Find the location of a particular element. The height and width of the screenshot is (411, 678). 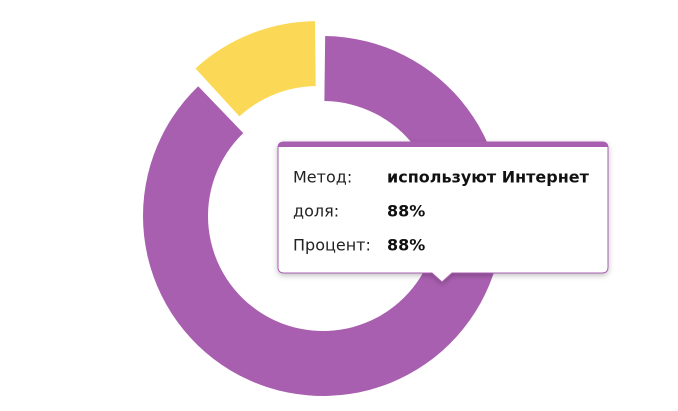

tooltip-accent is located at coordinates (443, 145).